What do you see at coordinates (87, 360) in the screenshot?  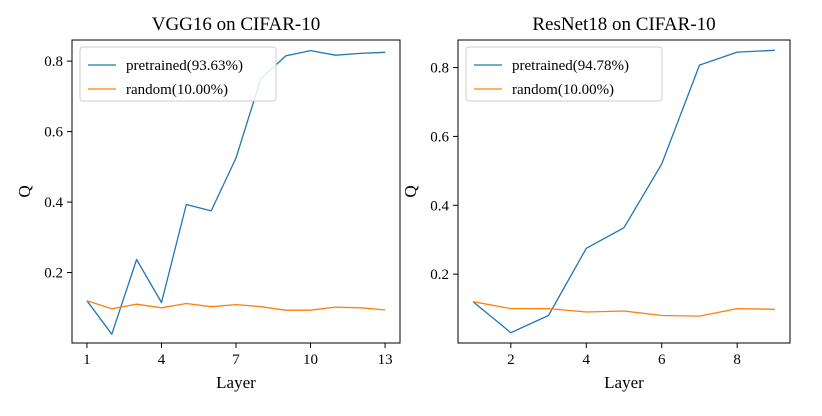 I see `x-tick-label: 1` at bounding box center [87, 360].